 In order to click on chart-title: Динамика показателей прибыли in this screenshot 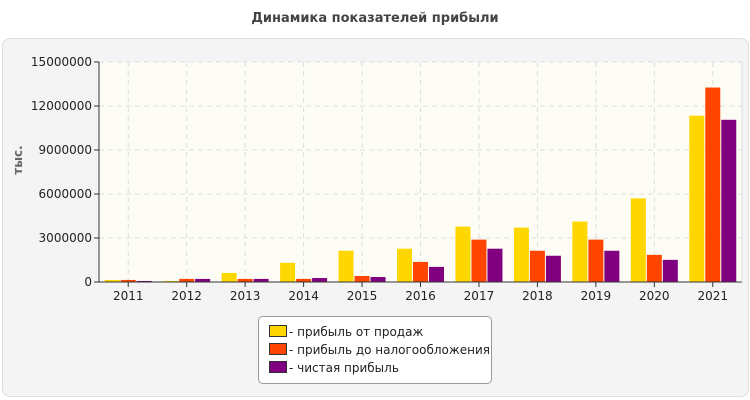, I will do `click(375, 18)`.